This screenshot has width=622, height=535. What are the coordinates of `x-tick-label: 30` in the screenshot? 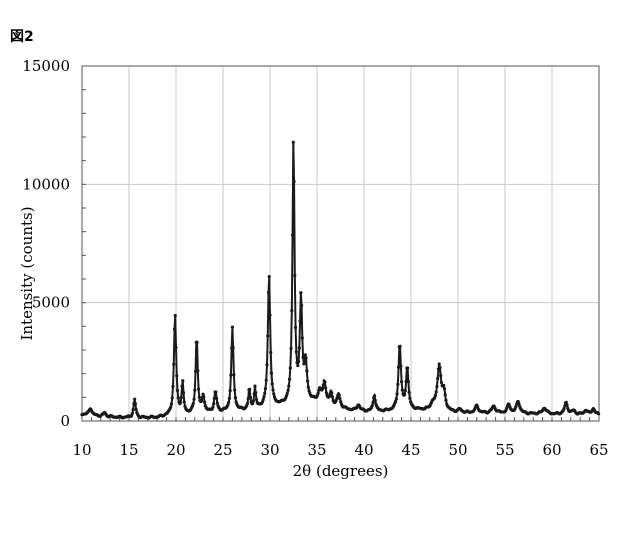 It's located at (269, 450).